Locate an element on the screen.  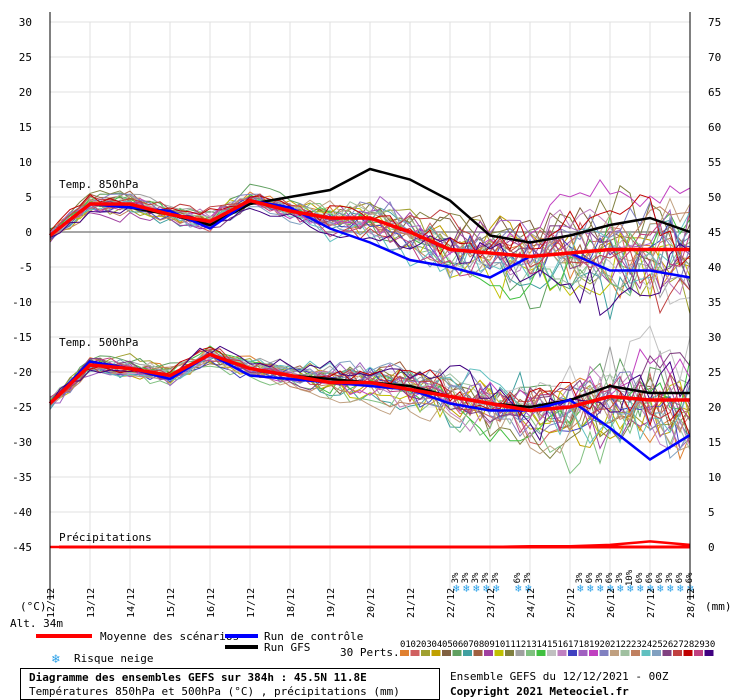
left-tick-label: -35 is located at coordinates (22, 477).